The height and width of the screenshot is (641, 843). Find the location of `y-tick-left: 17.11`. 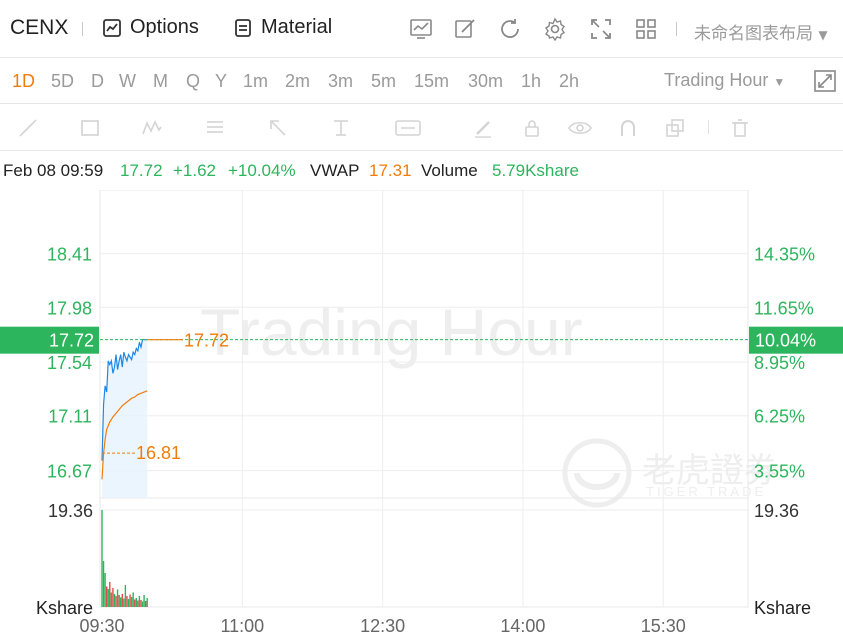

y-tick-left: 17.11 is located at coordinates (70, 417).